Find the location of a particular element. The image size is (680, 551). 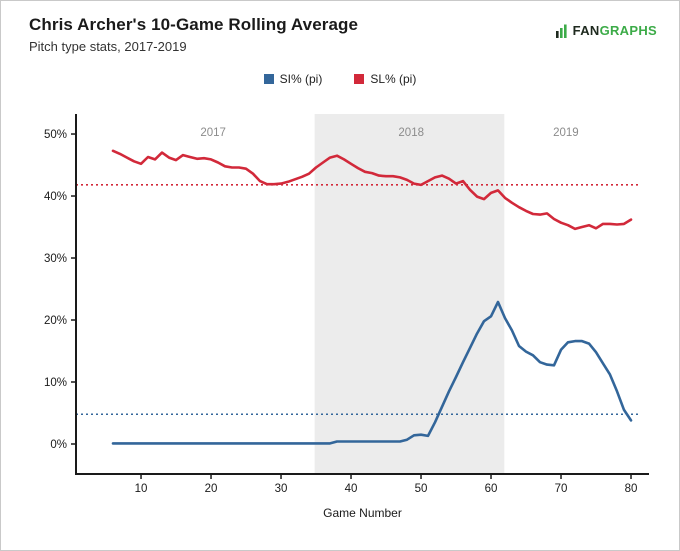

fangraphs-logo-icon is located at coordinates (561, 31).